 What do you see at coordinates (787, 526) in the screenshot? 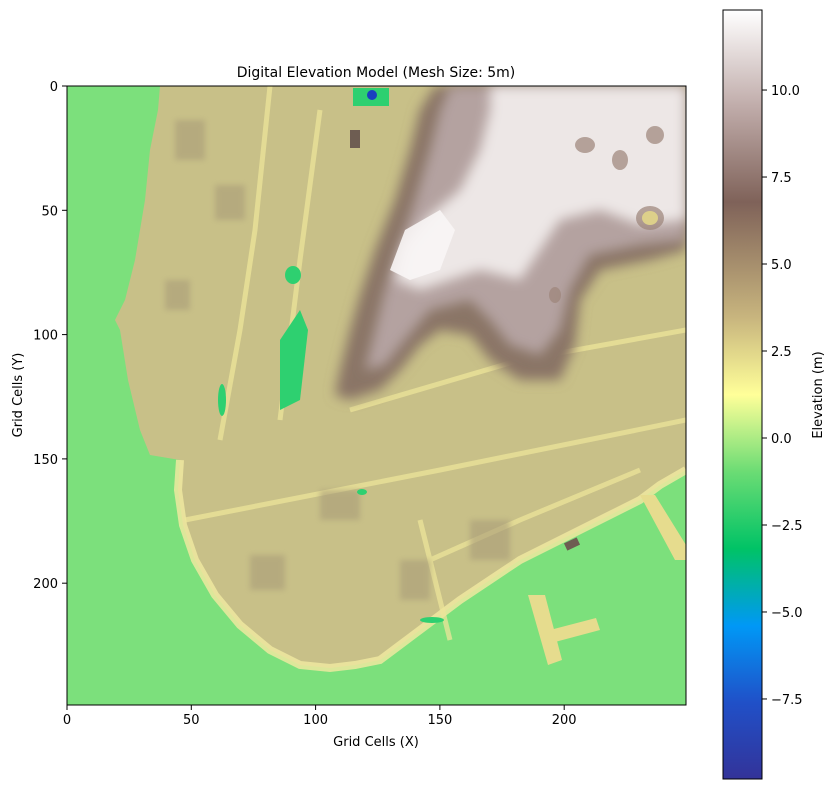
I see `colorbar-tick-label: −2.5` at bounding box center [787, 526].